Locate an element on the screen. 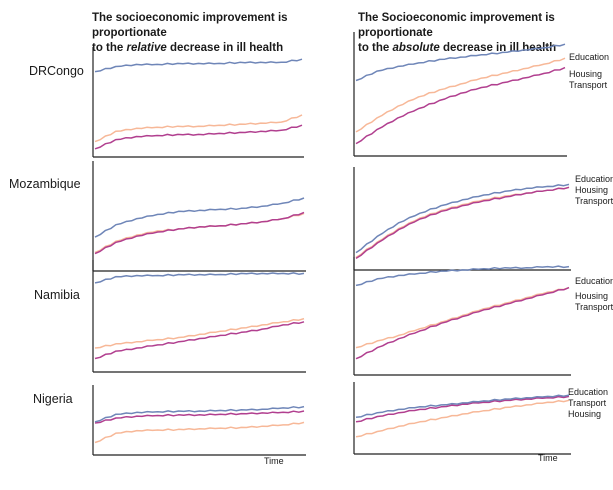 Image resolution: width=613 pixels, height=490 pixels. chart-namibia-relative is located at coordinates (199, 316).